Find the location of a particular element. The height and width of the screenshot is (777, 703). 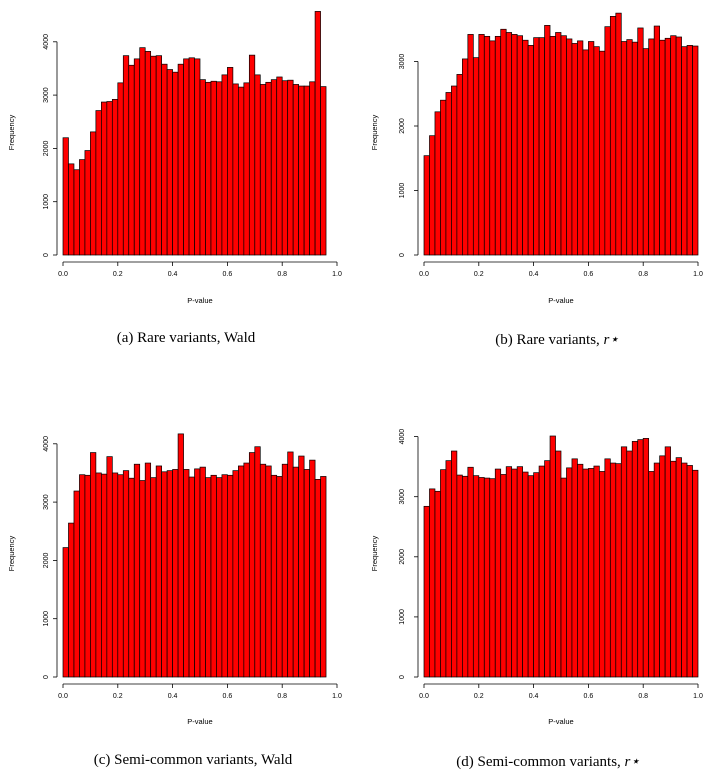

y-axis-label-d: Frequency is located at coordinates (374, 554).